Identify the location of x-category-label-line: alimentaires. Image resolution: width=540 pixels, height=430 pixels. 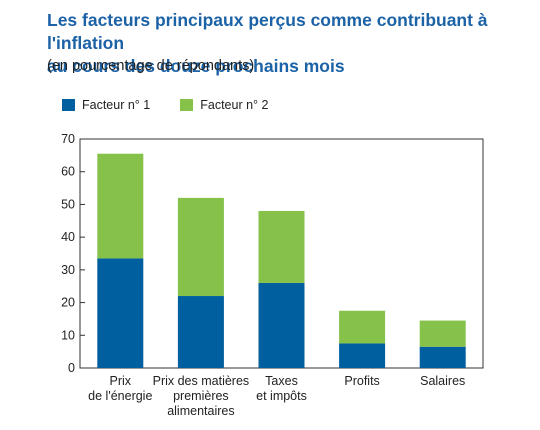
(200, 411).